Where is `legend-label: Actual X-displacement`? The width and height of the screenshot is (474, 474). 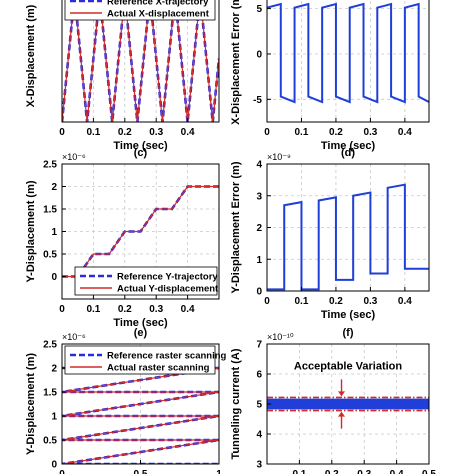
legend-label: Actual X-displacement is located at coordinates (158, 14).